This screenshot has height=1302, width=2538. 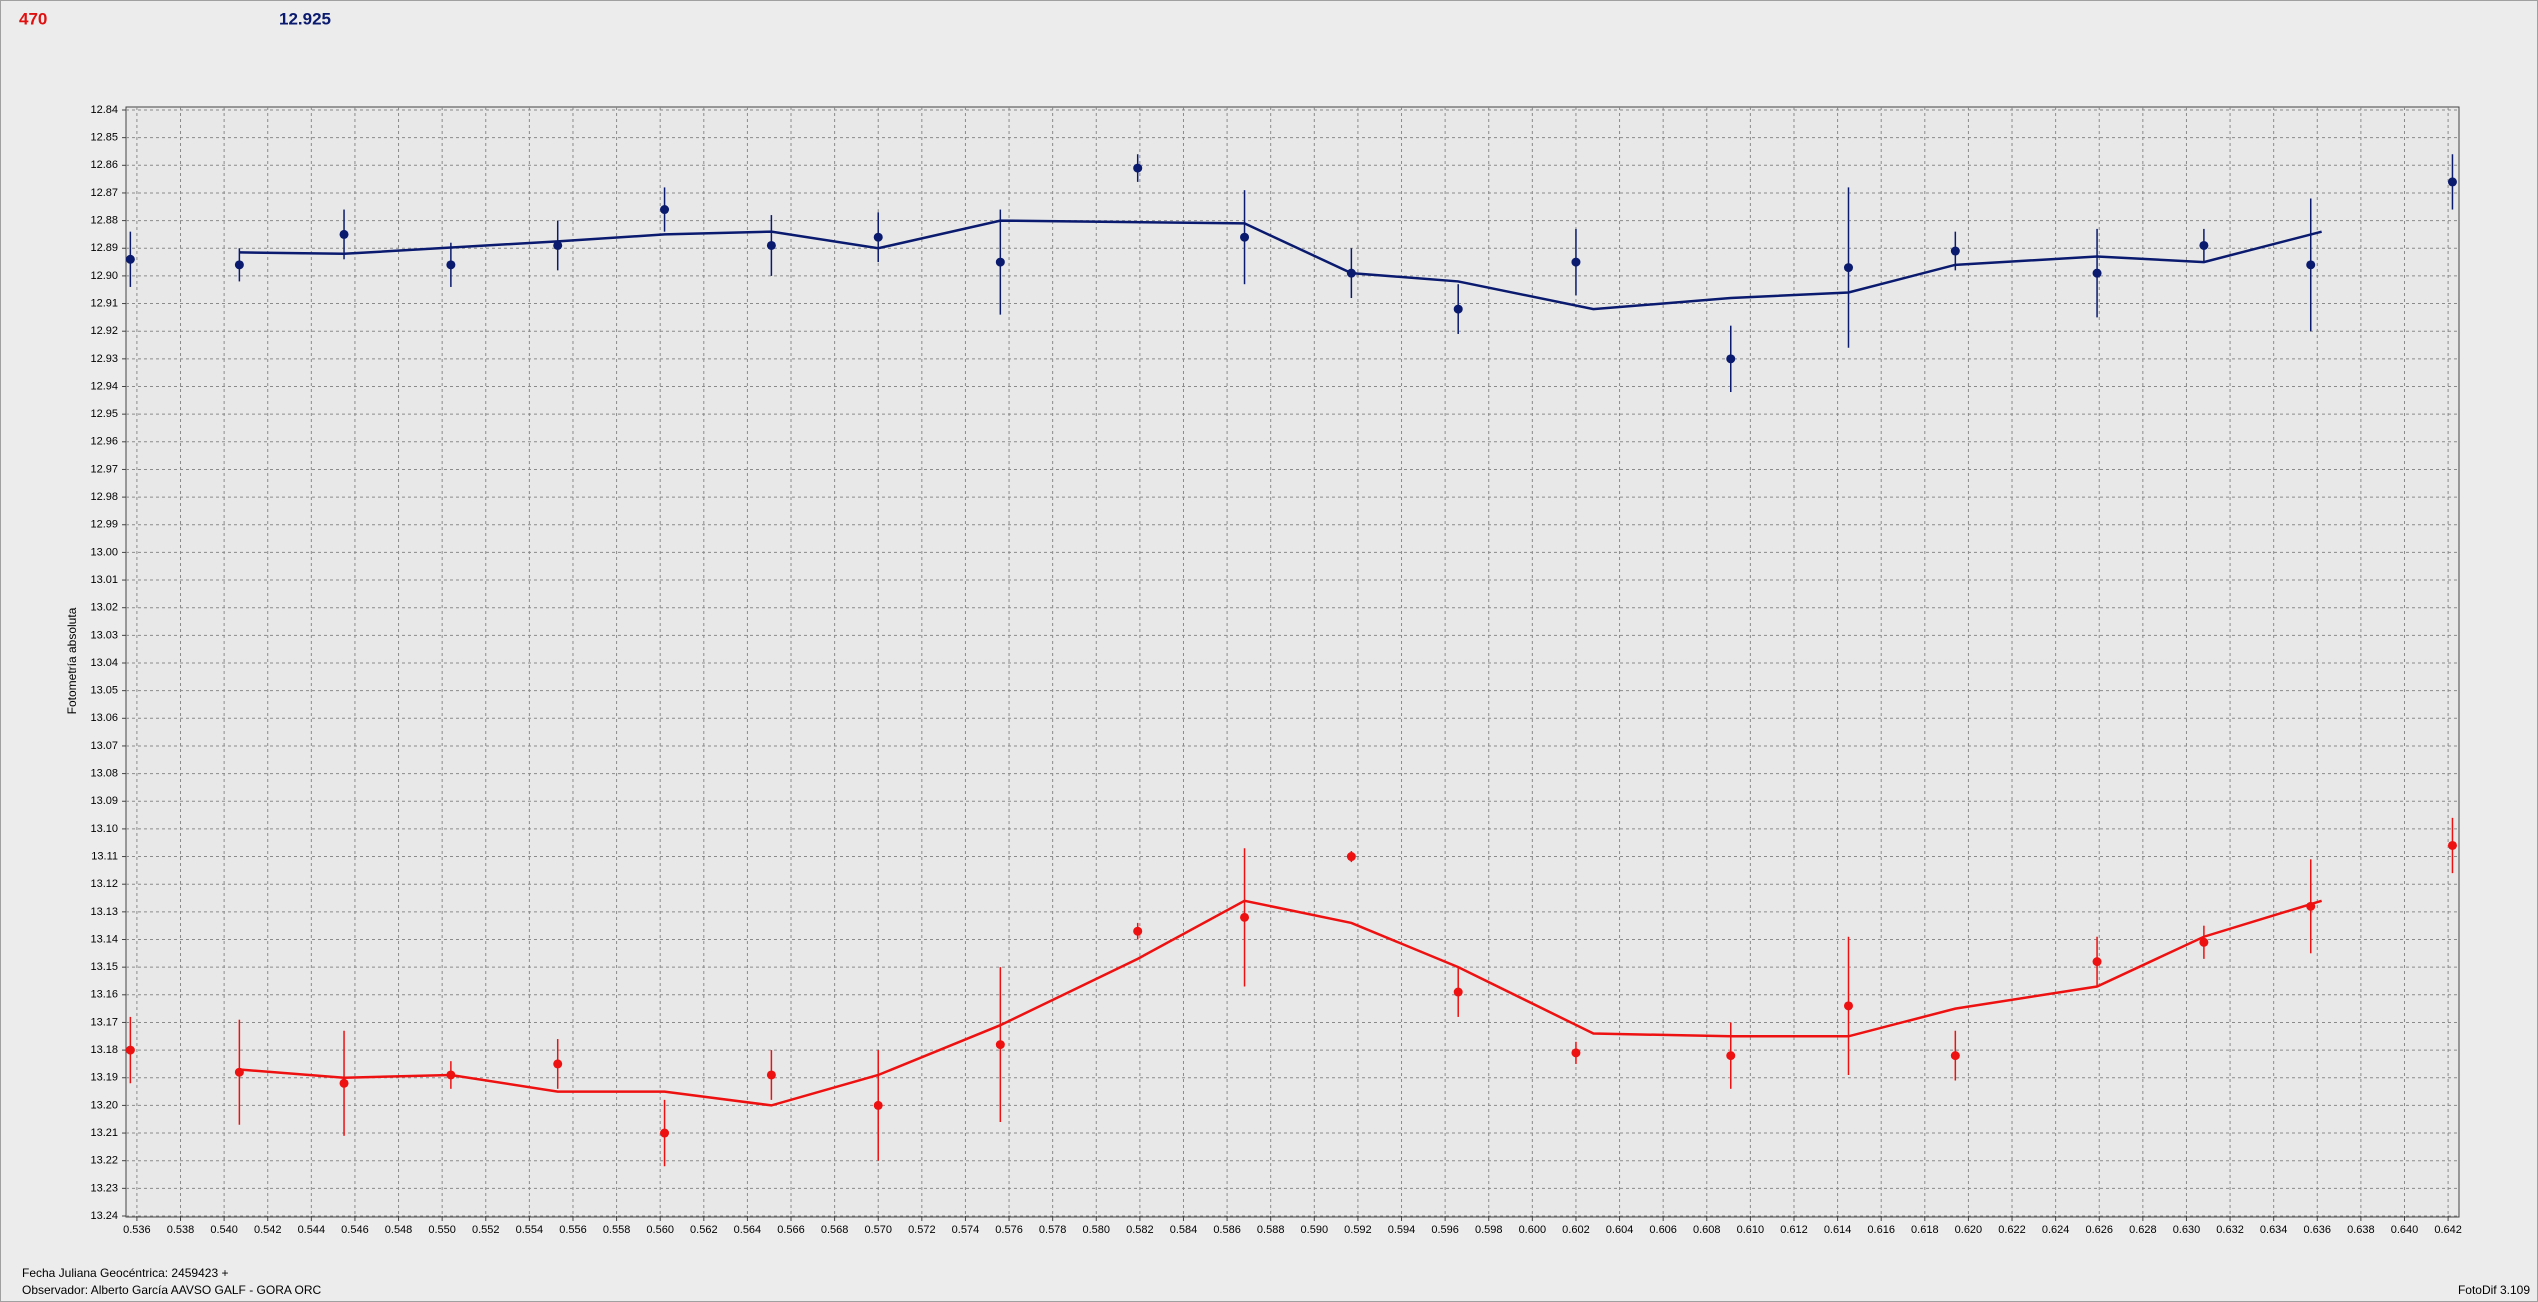 I want to click on y-tick-label: 12.97, so click(x=104, y=469).